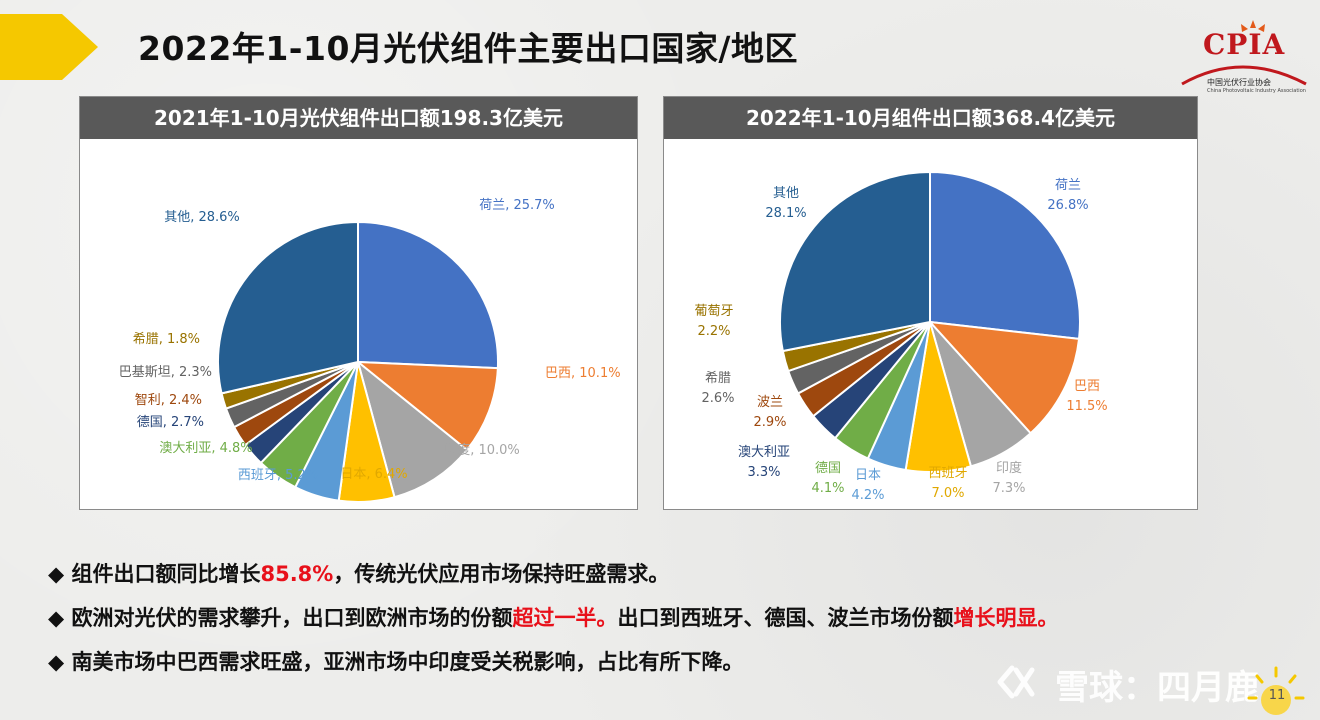 The height and width of the screenshot is (720, 1320). I want to click on bullet-highlight: 增长明显。, so click(1006, 618).